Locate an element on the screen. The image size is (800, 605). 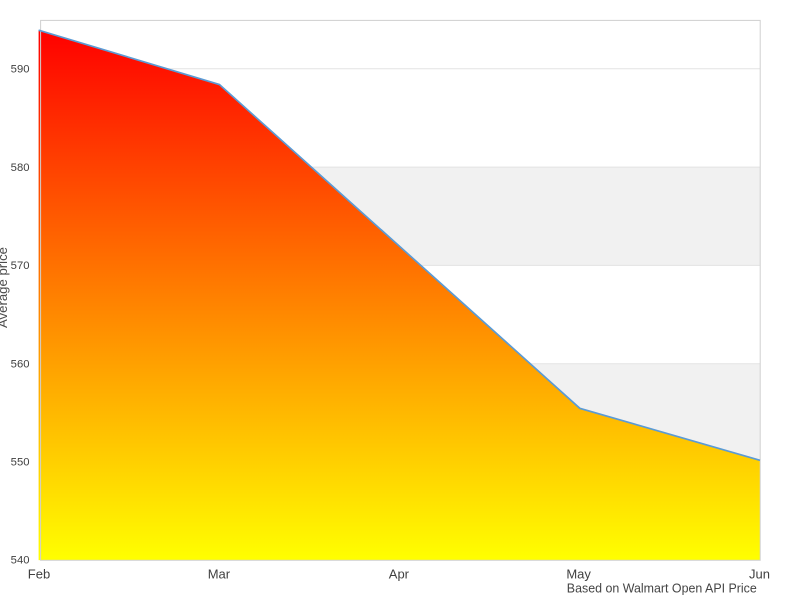
svg-text:Based on Walmart Open API Pric: Based on Walmart Open API Price is located at coordinates (662, 588).